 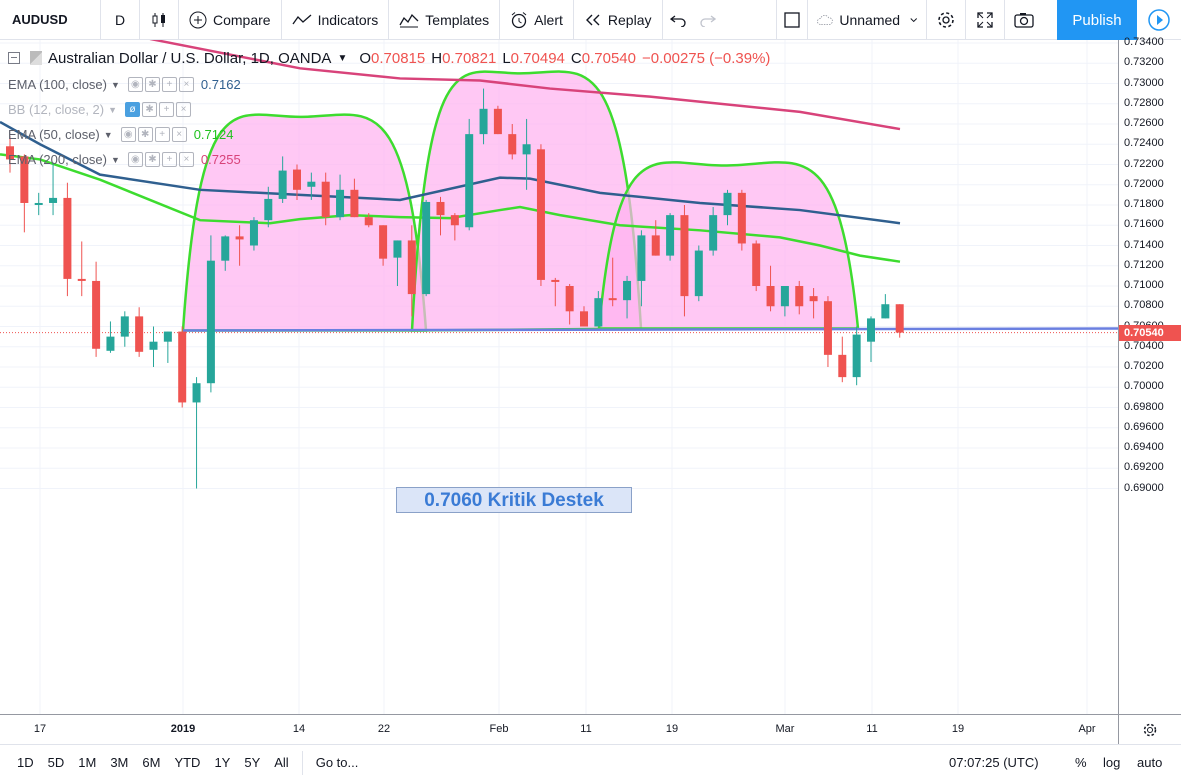 What do you see at coordinates (792, 20) in the screenshot?
I see `fullscreen-select-button` at bounding box center [792, 20].